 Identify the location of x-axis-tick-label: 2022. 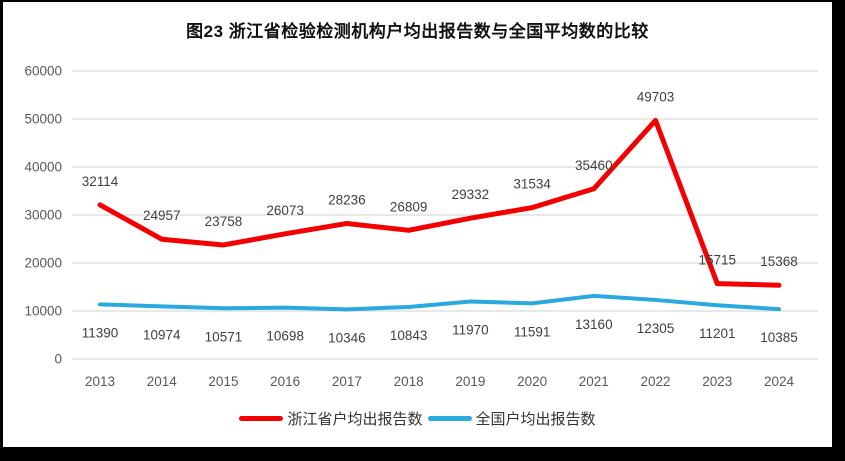
(656, 381).